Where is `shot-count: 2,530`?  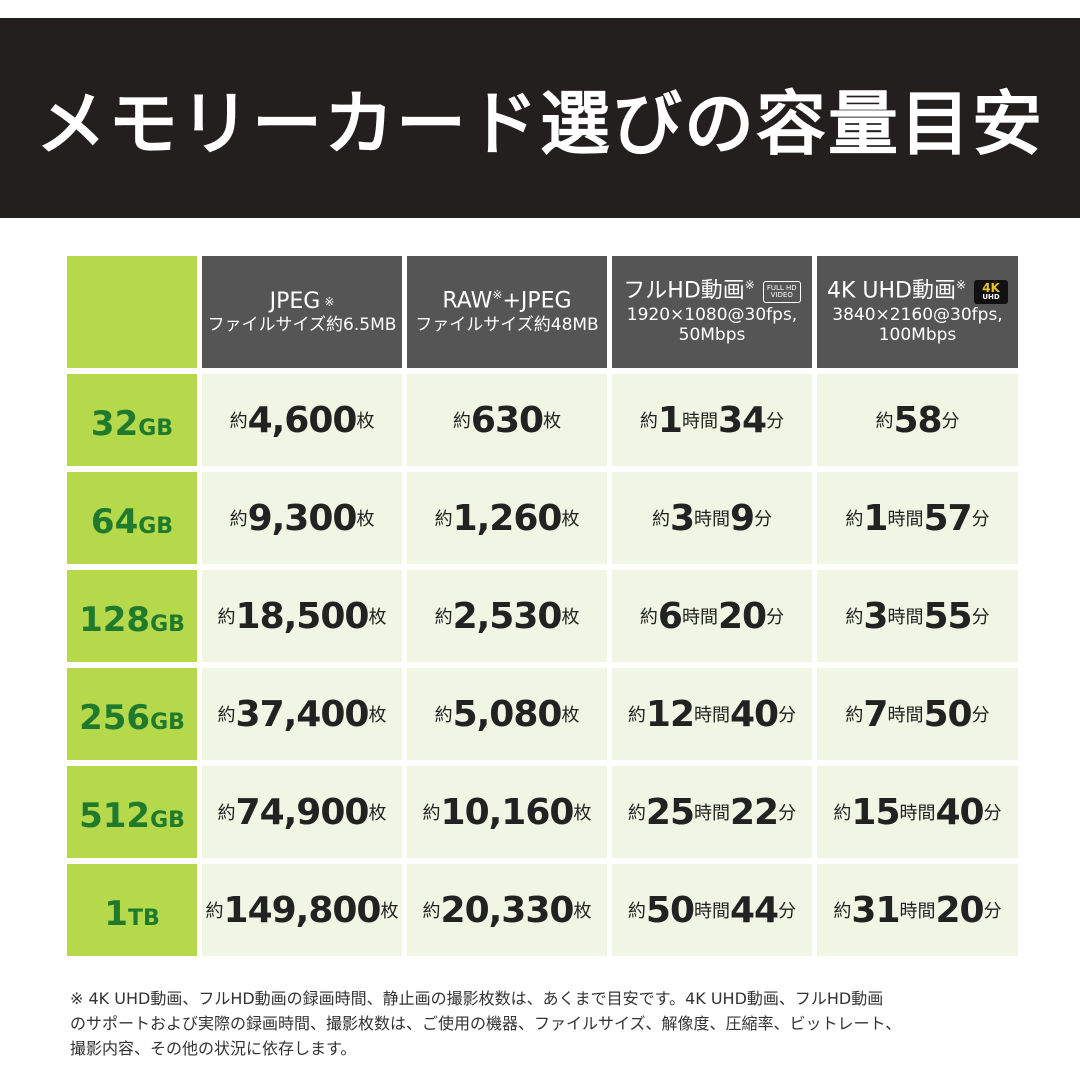 shot-count: 2,530 is located at coordinates (507, 616).